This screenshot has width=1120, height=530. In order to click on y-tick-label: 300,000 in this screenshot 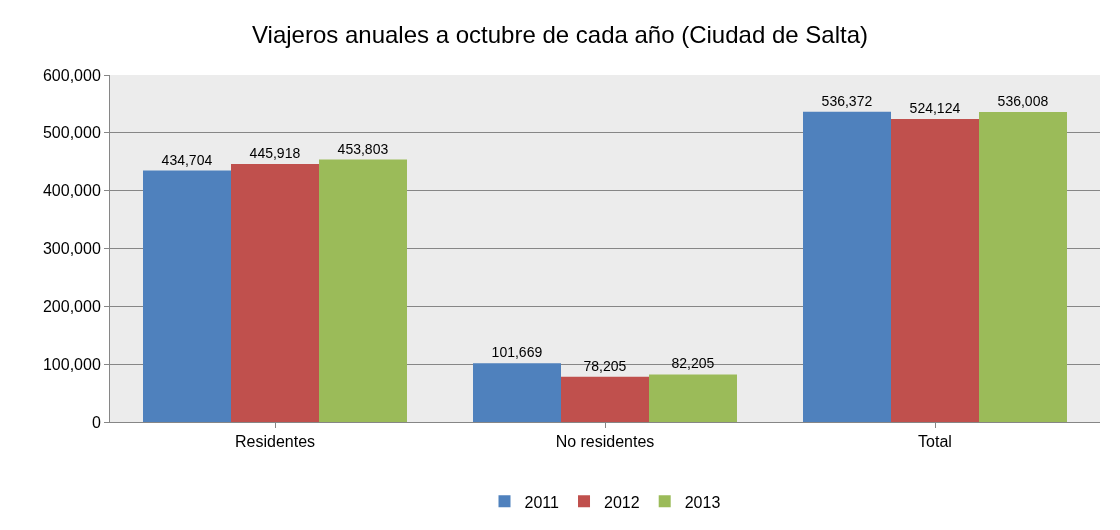, I will do `click(71, 249)`.